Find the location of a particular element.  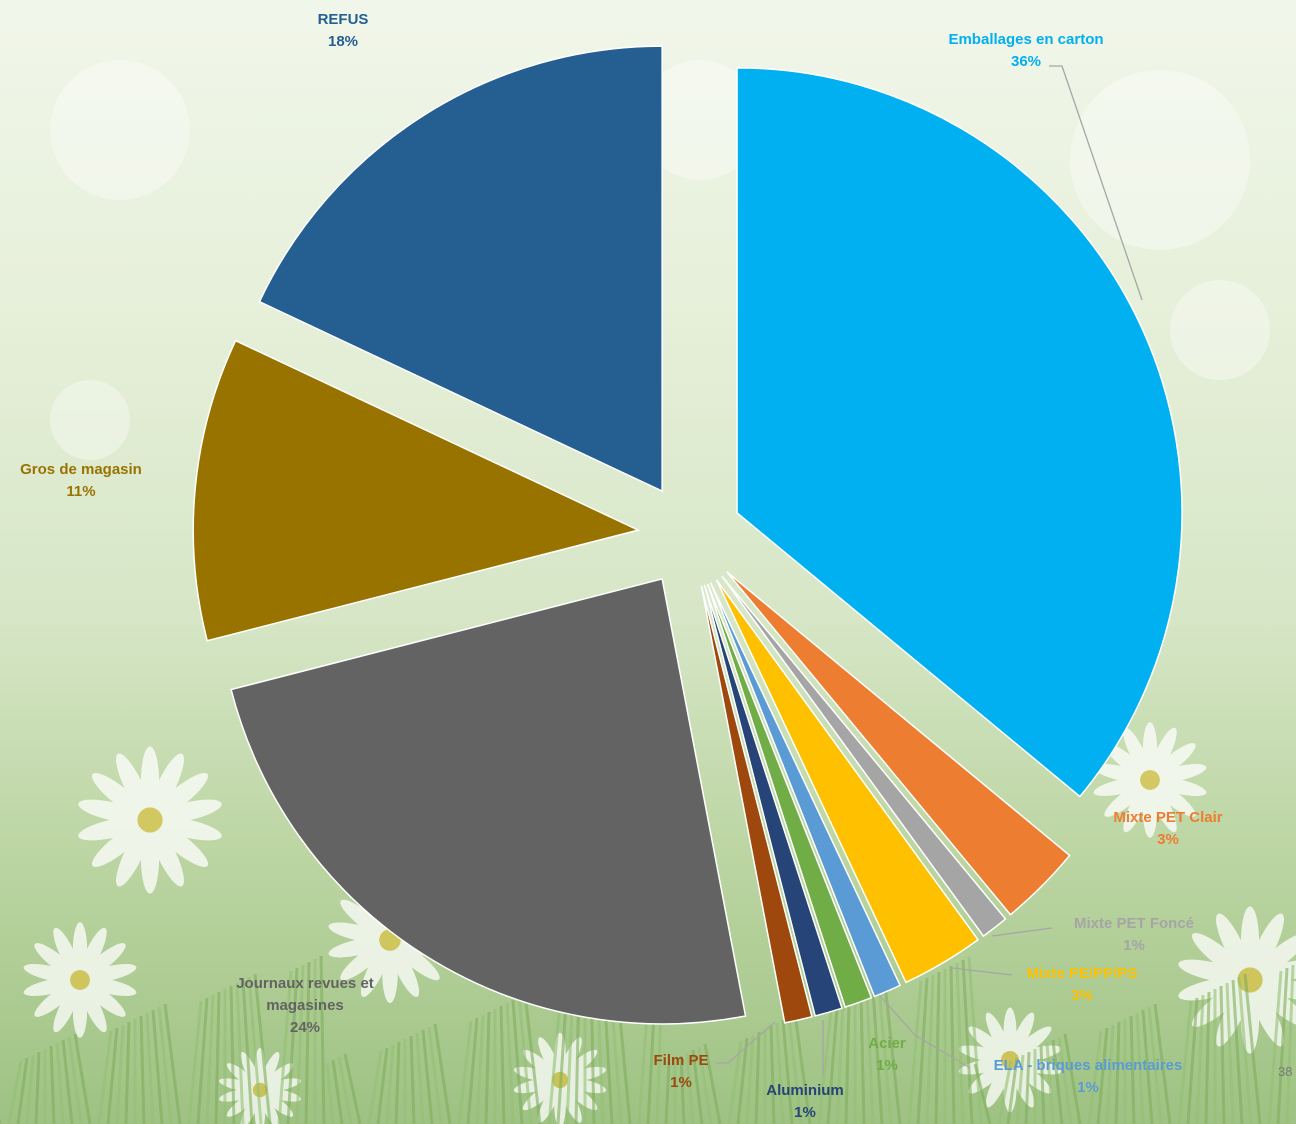

pie-slice-mixte-pet-fonc- is located at coordinates (864, 756).